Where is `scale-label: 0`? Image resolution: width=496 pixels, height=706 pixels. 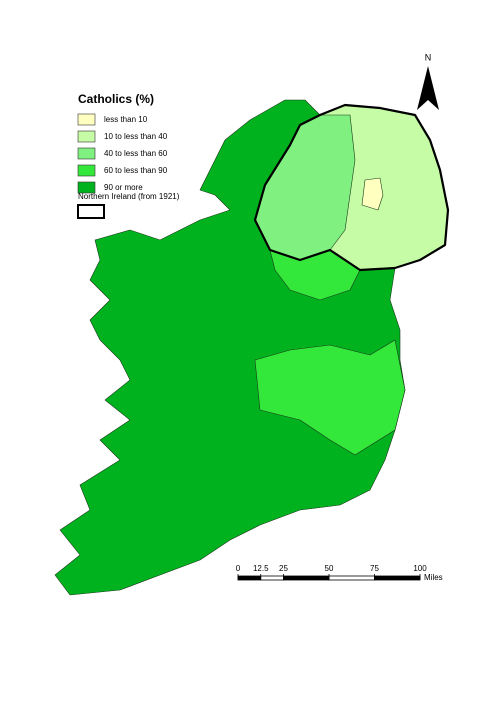 scale-label: 0 is located at coordinates (238, 568).